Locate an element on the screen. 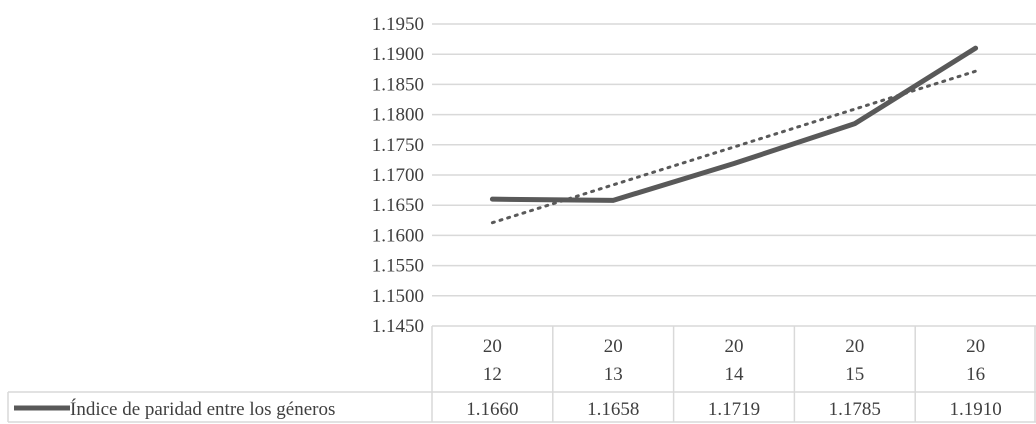 Image resolution: width=1036 pixels, height=424 pixels. data-table-value: 1.1660 is located at coordinates (492, 409).